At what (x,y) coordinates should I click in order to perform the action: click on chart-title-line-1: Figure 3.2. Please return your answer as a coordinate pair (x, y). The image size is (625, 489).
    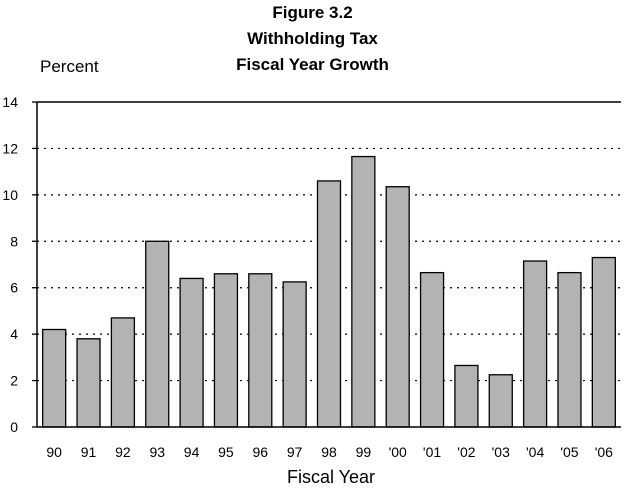
    Looking at the image, I should click on (312, 12).